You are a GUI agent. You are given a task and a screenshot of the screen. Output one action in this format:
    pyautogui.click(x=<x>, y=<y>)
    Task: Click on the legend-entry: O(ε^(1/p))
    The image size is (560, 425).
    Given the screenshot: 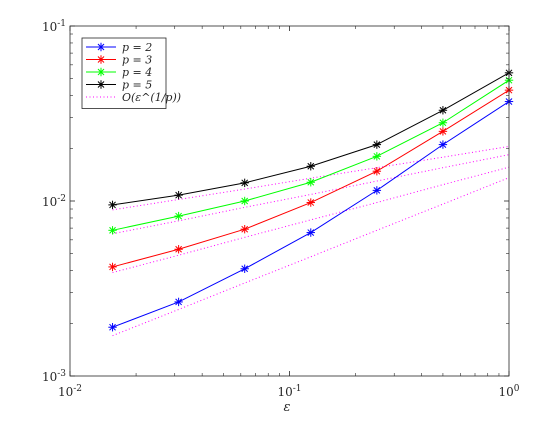 What is the action you would take?
    pyautogui.click(x=133, y=97)
    